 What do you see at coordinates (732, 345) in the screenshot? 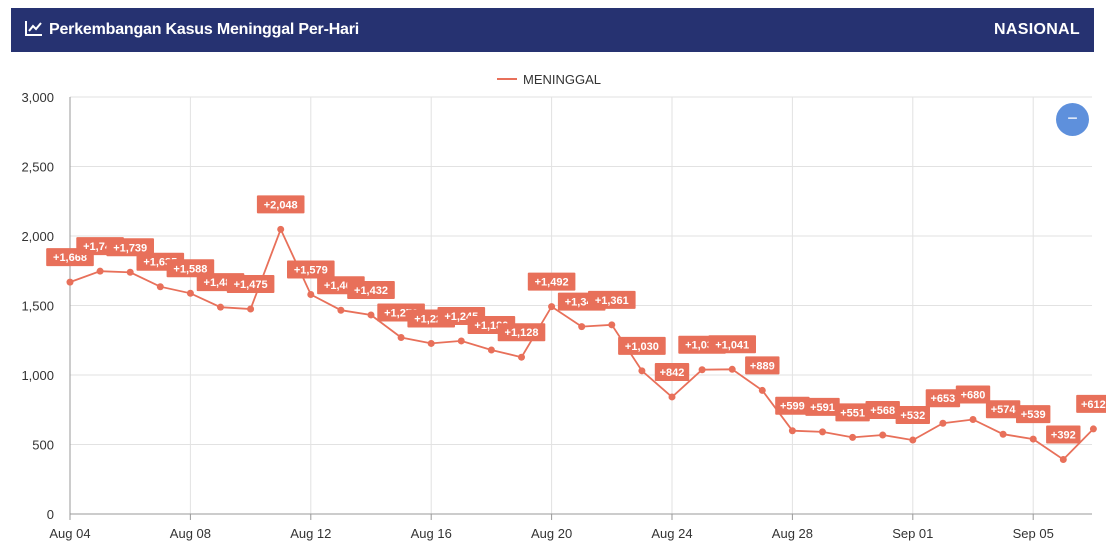
I see `data-label: +1,041` at bounding box center [732, 345].